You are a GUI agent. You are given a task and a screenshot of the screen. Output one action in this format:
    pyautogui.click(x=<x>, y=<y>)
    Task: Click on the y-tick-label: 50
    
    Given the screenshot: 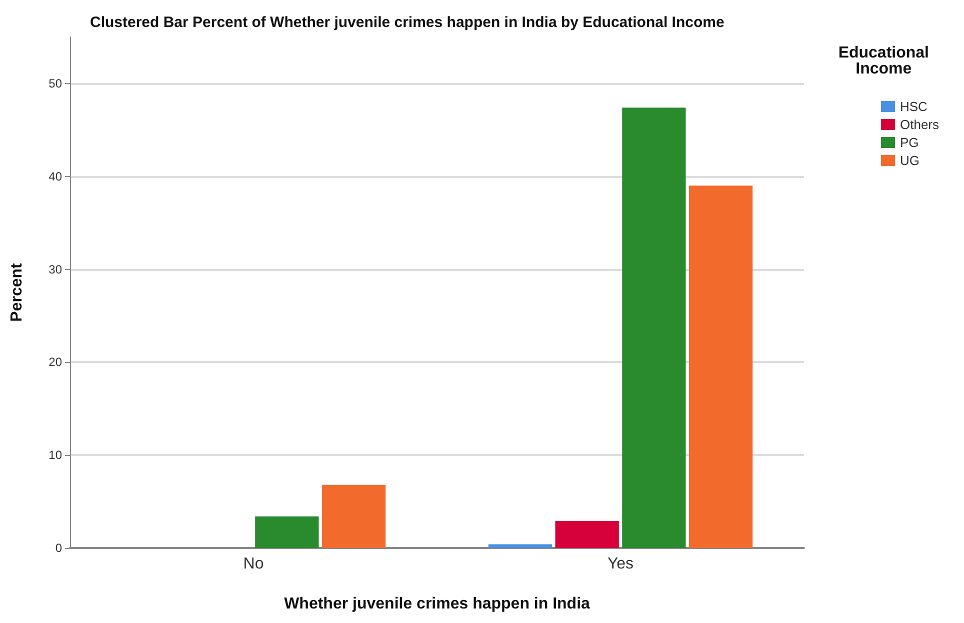 What is the action you would take?
    pyautogui.click(x=55, y=83)
    